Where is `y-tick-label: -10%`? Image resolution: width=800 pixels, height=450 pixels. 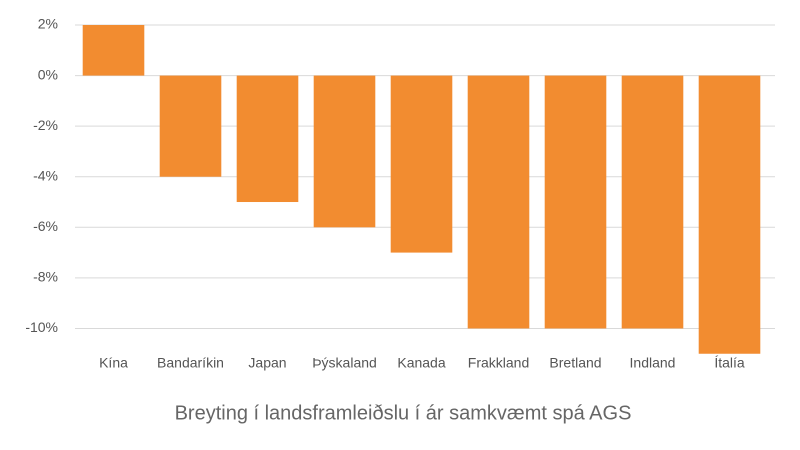 y-tick-label: -10% is located at coordinates (41, 327).